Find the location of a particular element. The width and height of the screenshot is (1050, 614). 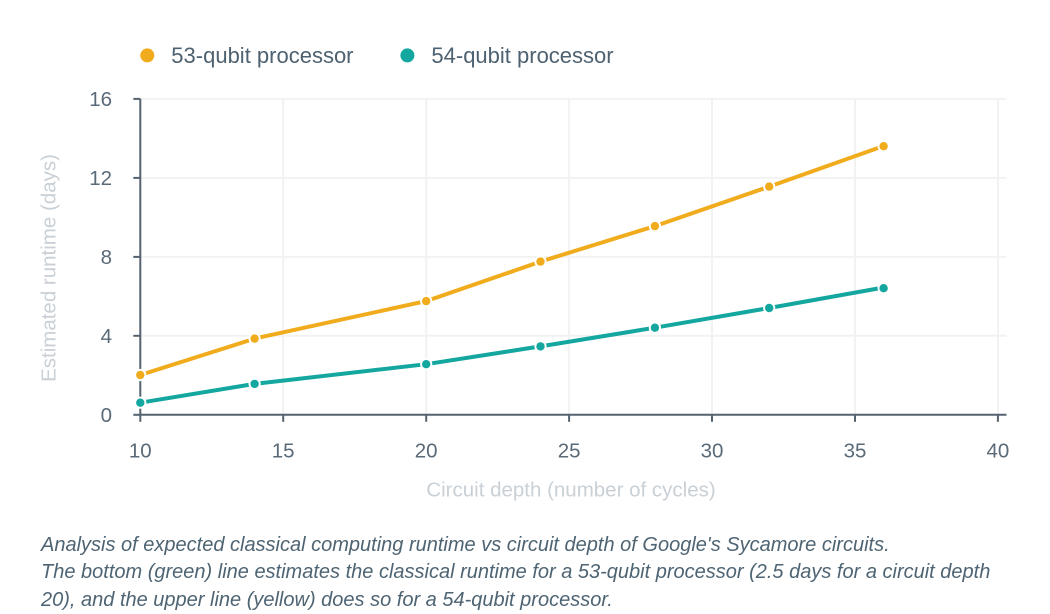

svg-text: Estimated runtime (days) is located at coordinates (49, 268).